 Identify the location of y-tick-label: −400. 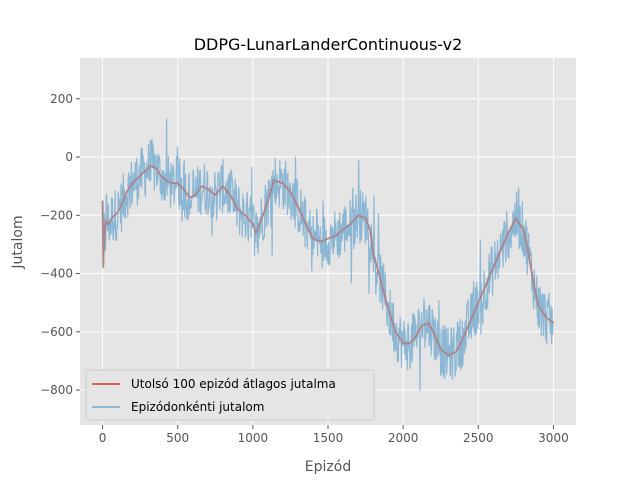
(56, 274).